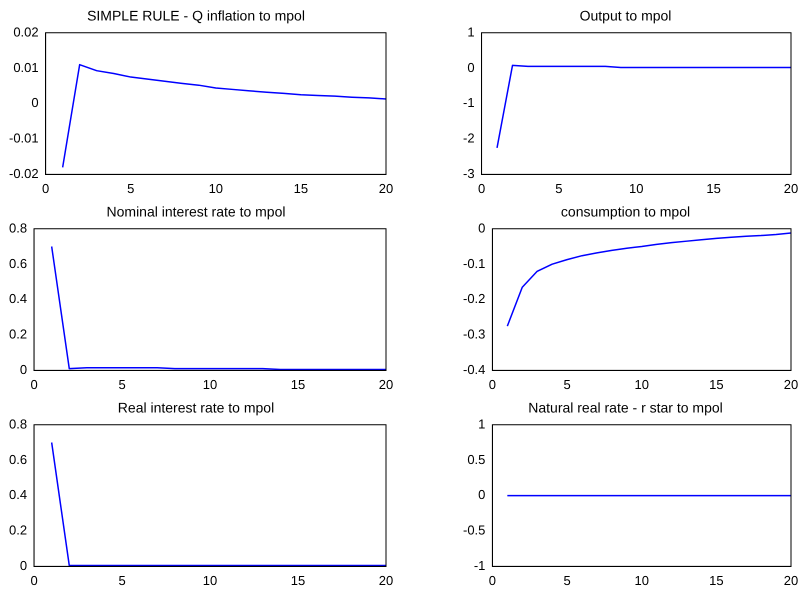 The height and width of the screenshot is (600, 805). What do you see at coordinates (626, 15) in the screenshot?
I see `chart-title: Output to mpol` at bounding box center [626, 15].